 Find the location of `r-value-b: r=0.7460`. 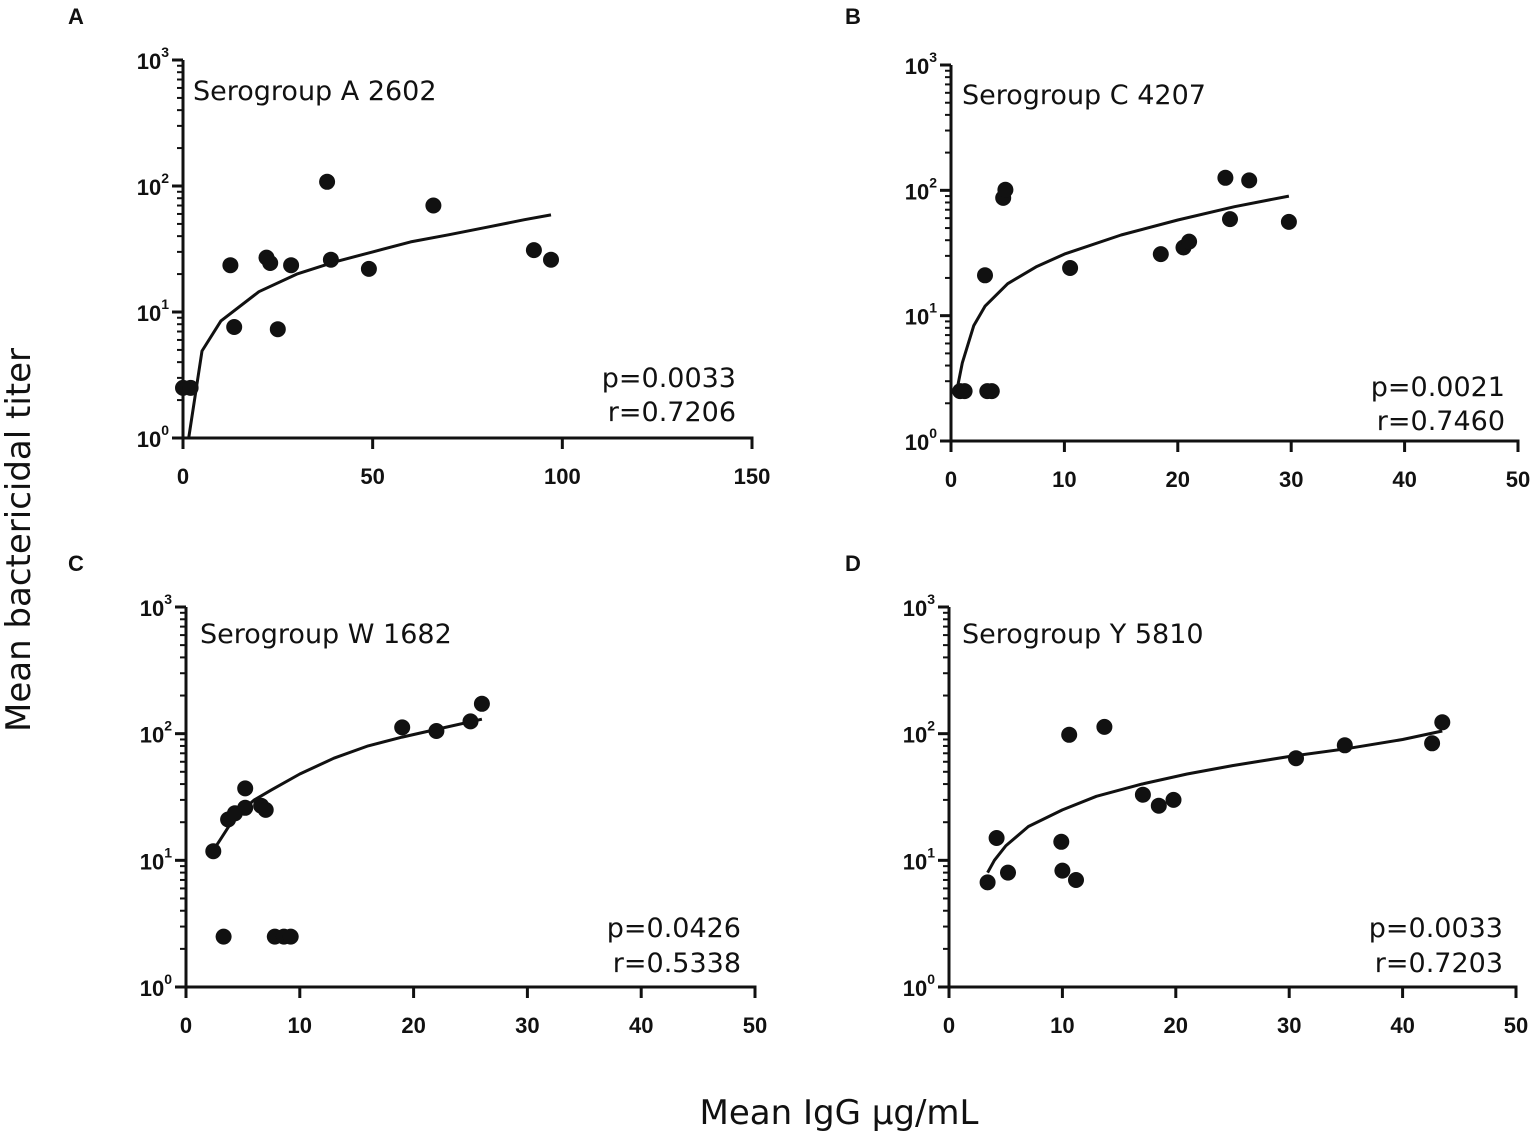

r-value-b: r=0.7460 is located at coordinates (1441, 421).